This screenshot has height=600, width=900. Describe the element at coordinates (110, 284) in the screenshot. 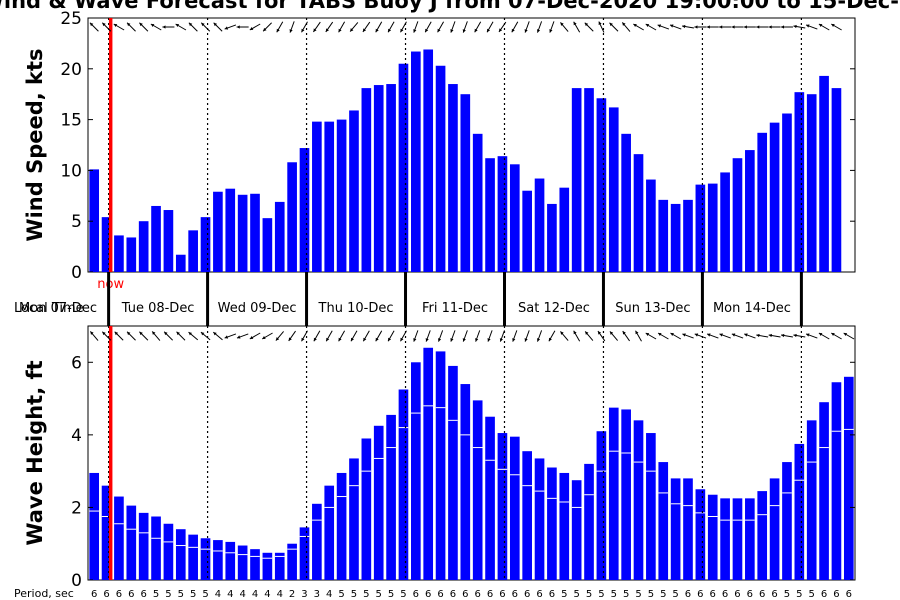

I see `now-label: now` at that location.